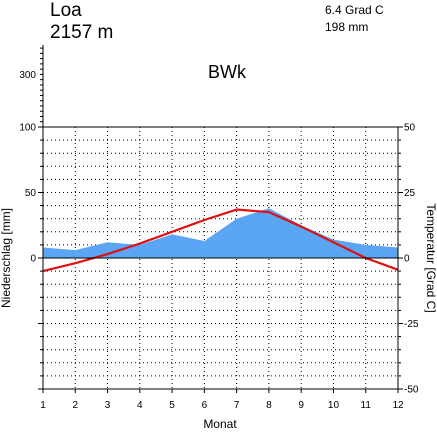  What do you see at coordinates (227, 72) in the screenshot?
I see `climate-classification: BWk` at bounding box center [227, 72].